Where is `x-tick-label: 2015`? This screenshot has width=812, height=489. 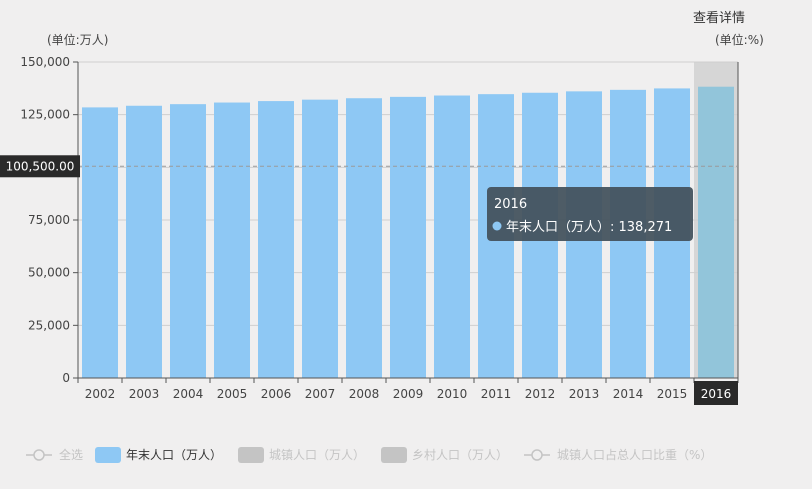 x-tick-label: 2015 is located at coordinates (672, 394).